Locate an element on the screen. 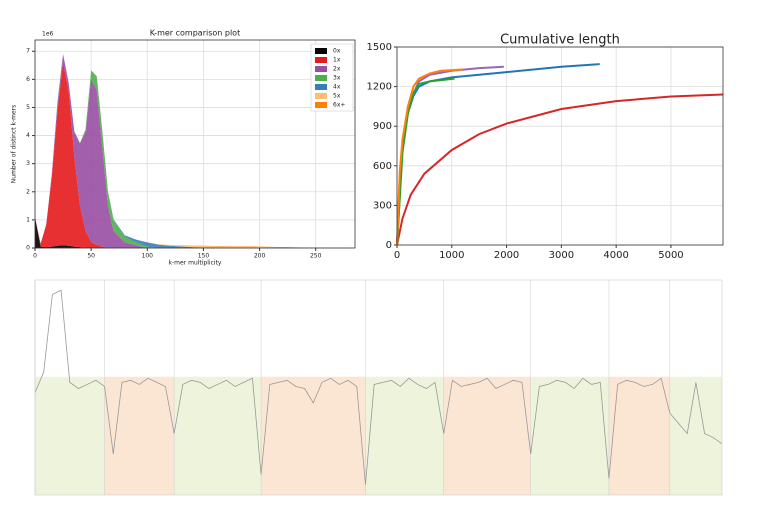  x-tick-label: 1000 is located at coordinates (451, 255).